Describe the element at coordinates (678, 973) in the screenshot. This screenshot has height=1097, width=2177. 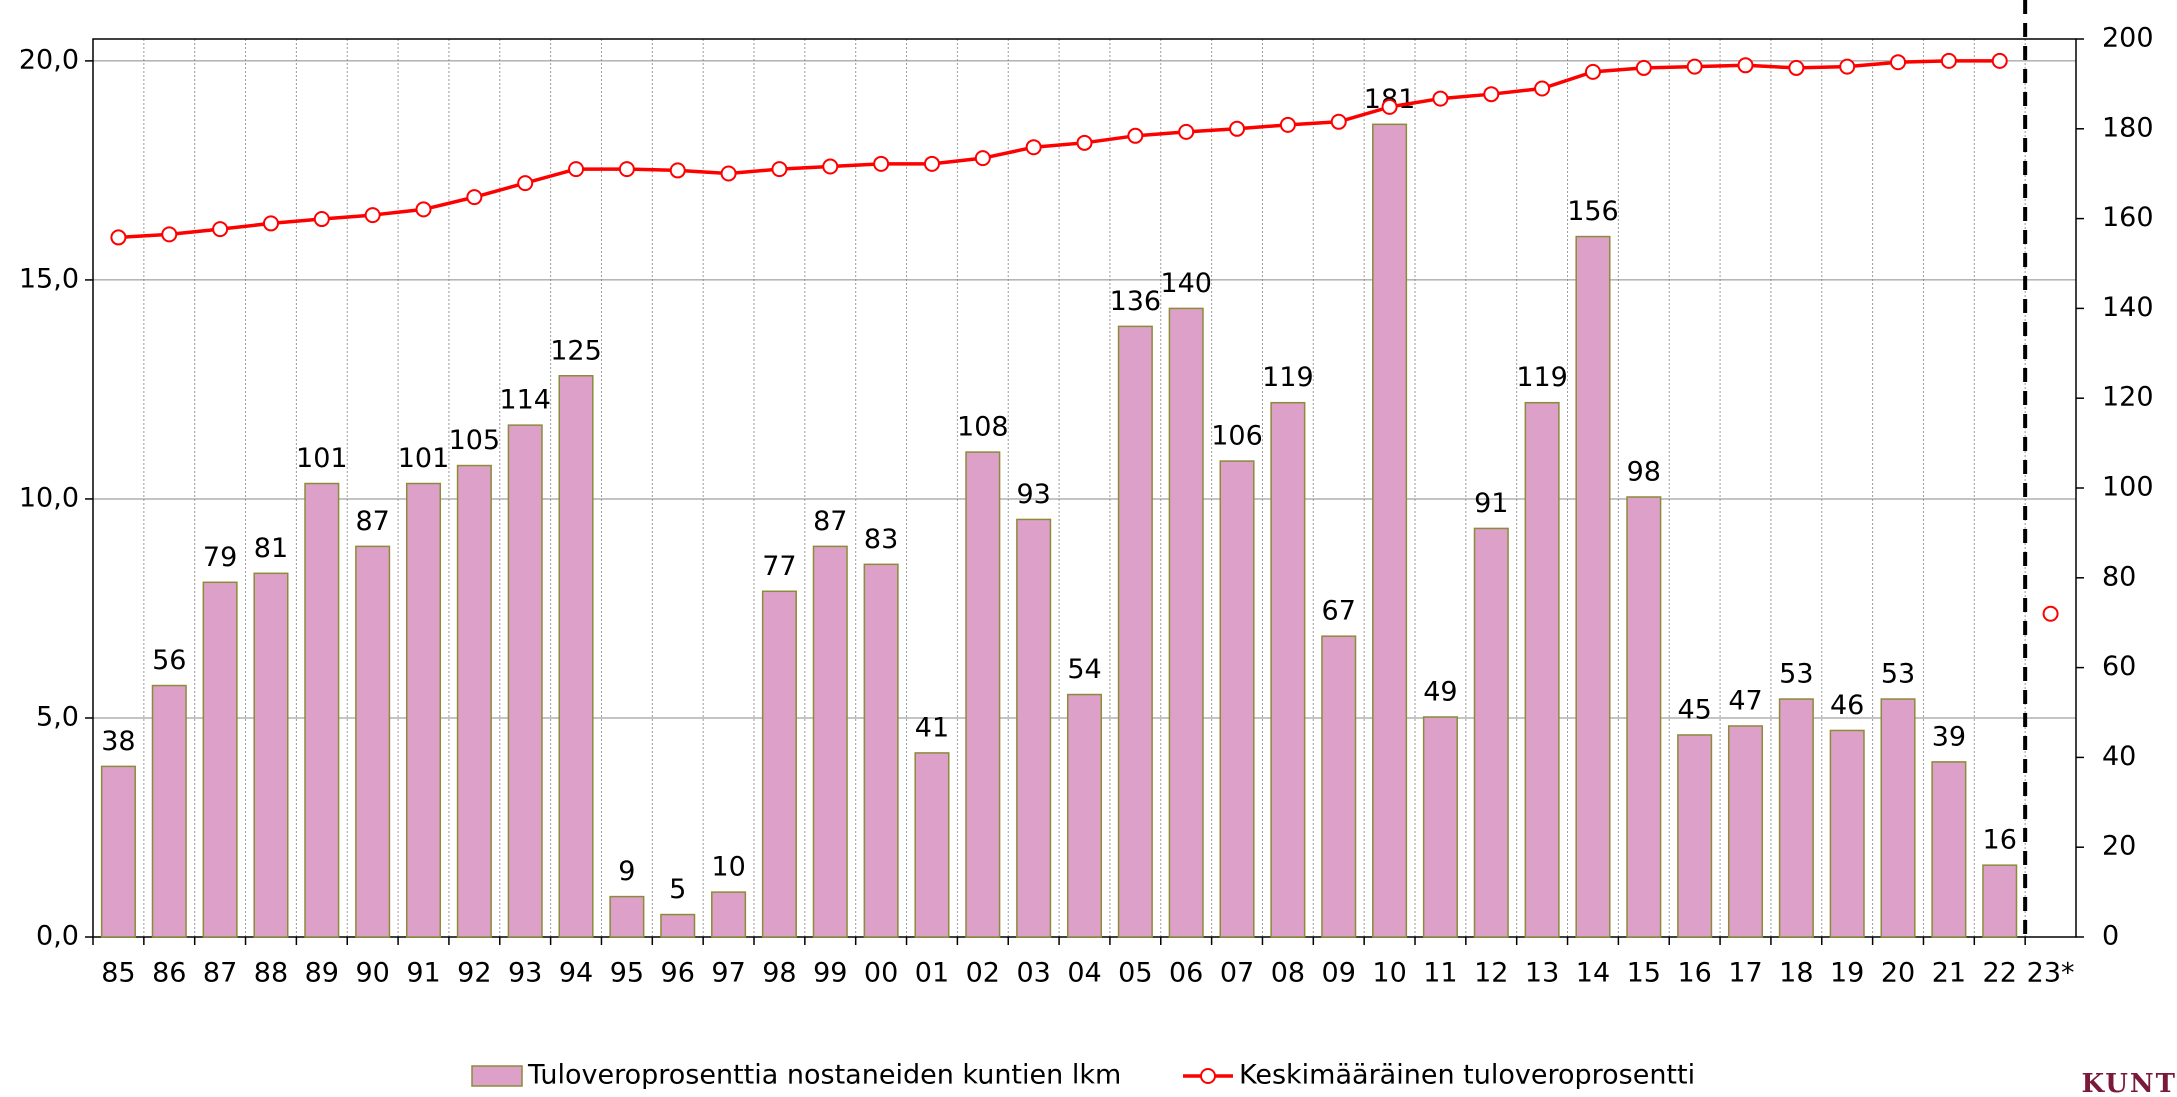
I see `x-tick-label: 96` at that location.